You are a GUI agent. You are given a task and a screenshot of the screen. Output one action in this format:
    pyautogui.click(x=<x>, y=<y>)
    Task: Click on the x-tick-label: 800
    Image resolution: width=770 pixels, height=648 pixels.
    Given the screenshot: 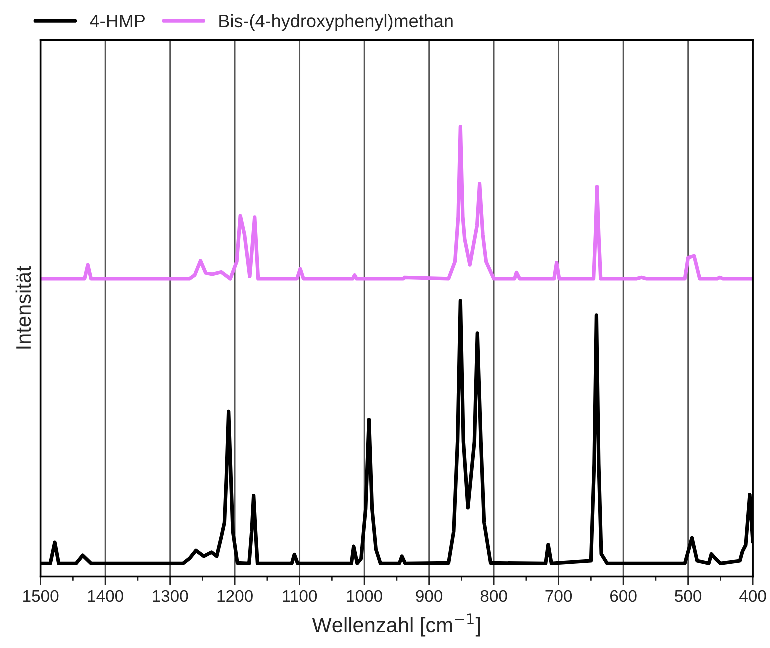 What is the action you would take?
    pyautogui.click(x=494, y=596)
    